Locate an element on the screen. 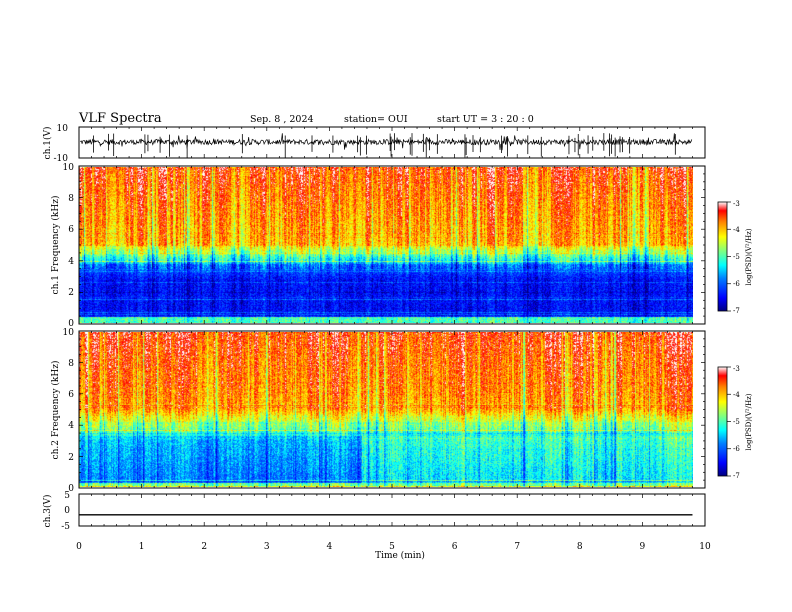 The width and height of the screenshot is (792, 612). cb1-tick-minus7: -7 is located at coordinates (736, 311).